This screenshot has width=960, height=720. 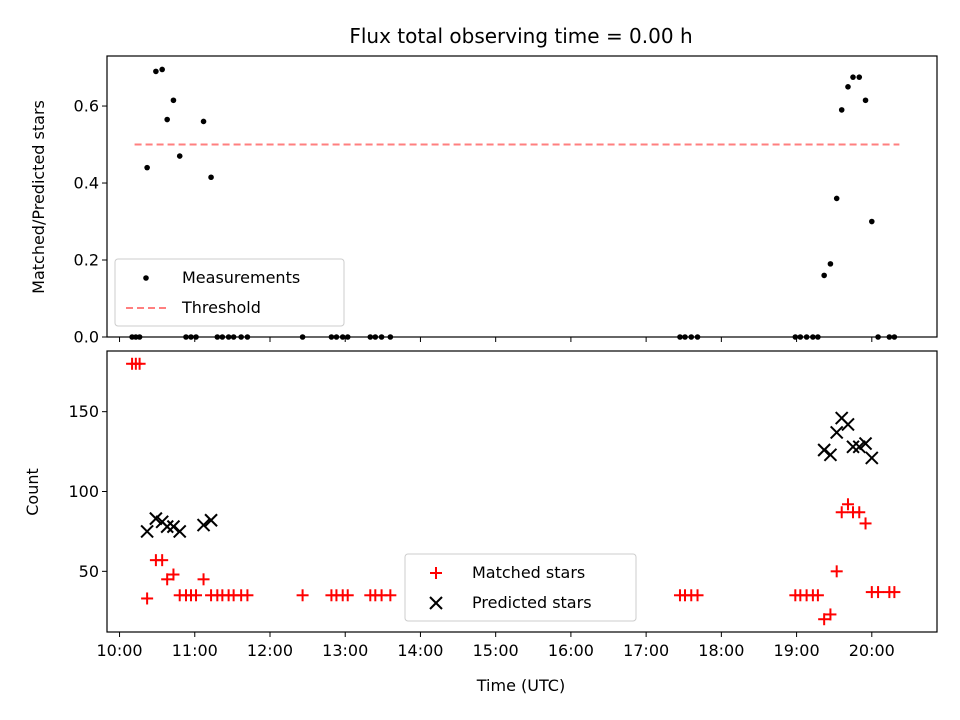 I want to click on legend-predicted-marker, so click(x=436, y=603).